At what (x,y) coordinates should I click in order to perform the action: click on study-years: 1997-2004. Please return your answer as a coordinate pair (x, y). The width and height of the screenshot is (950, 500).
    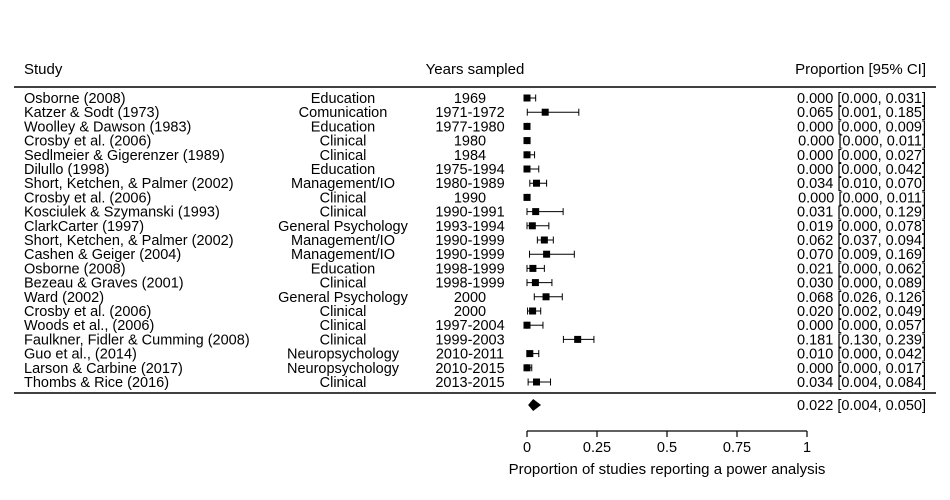
    Looking at the image, I should click on (469, 326).